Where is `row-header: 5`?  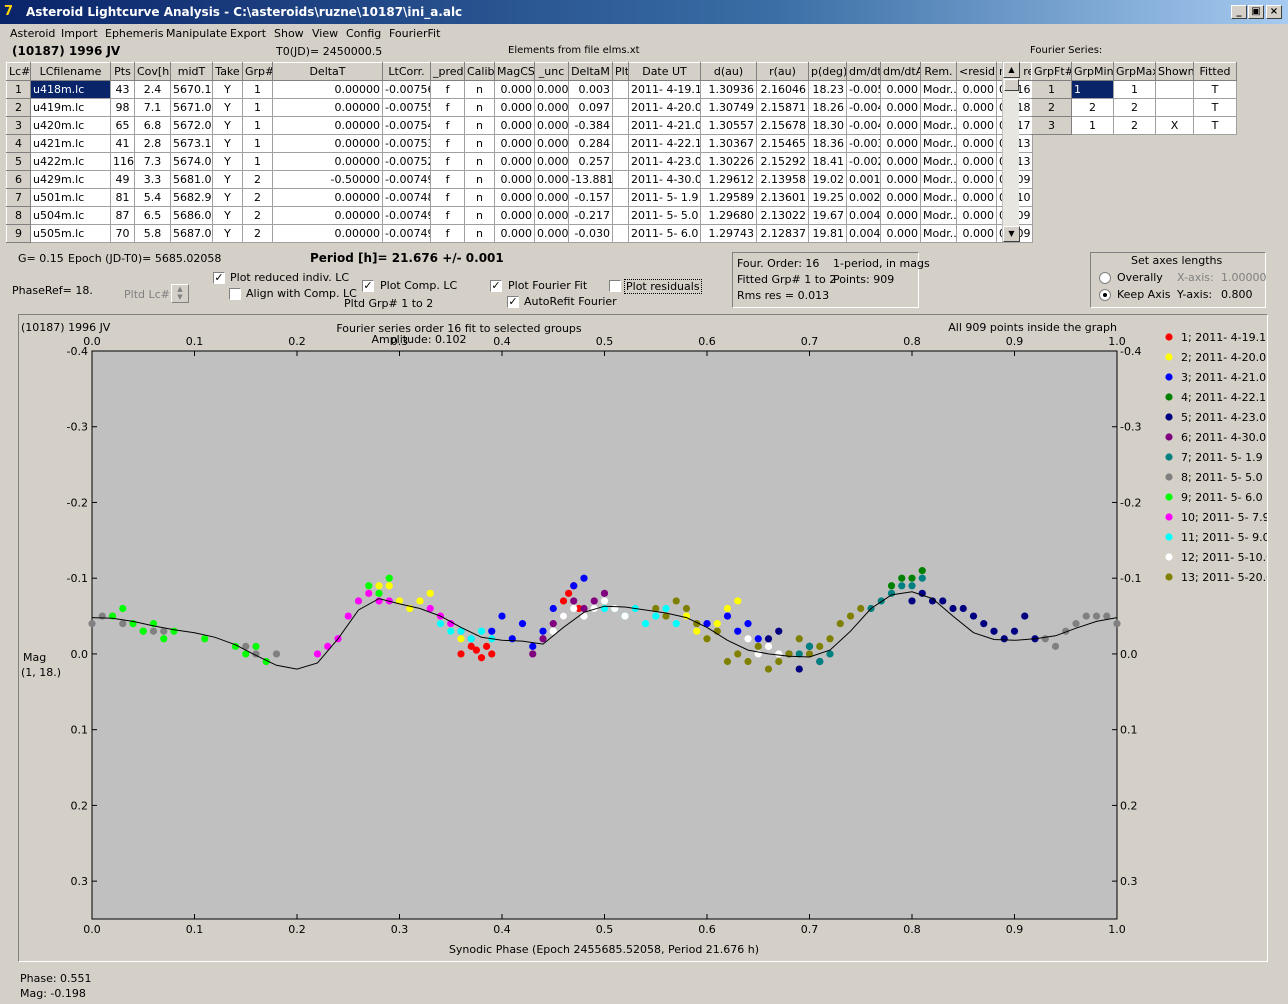
row-header: 5 is located at coordinates (18, 161).